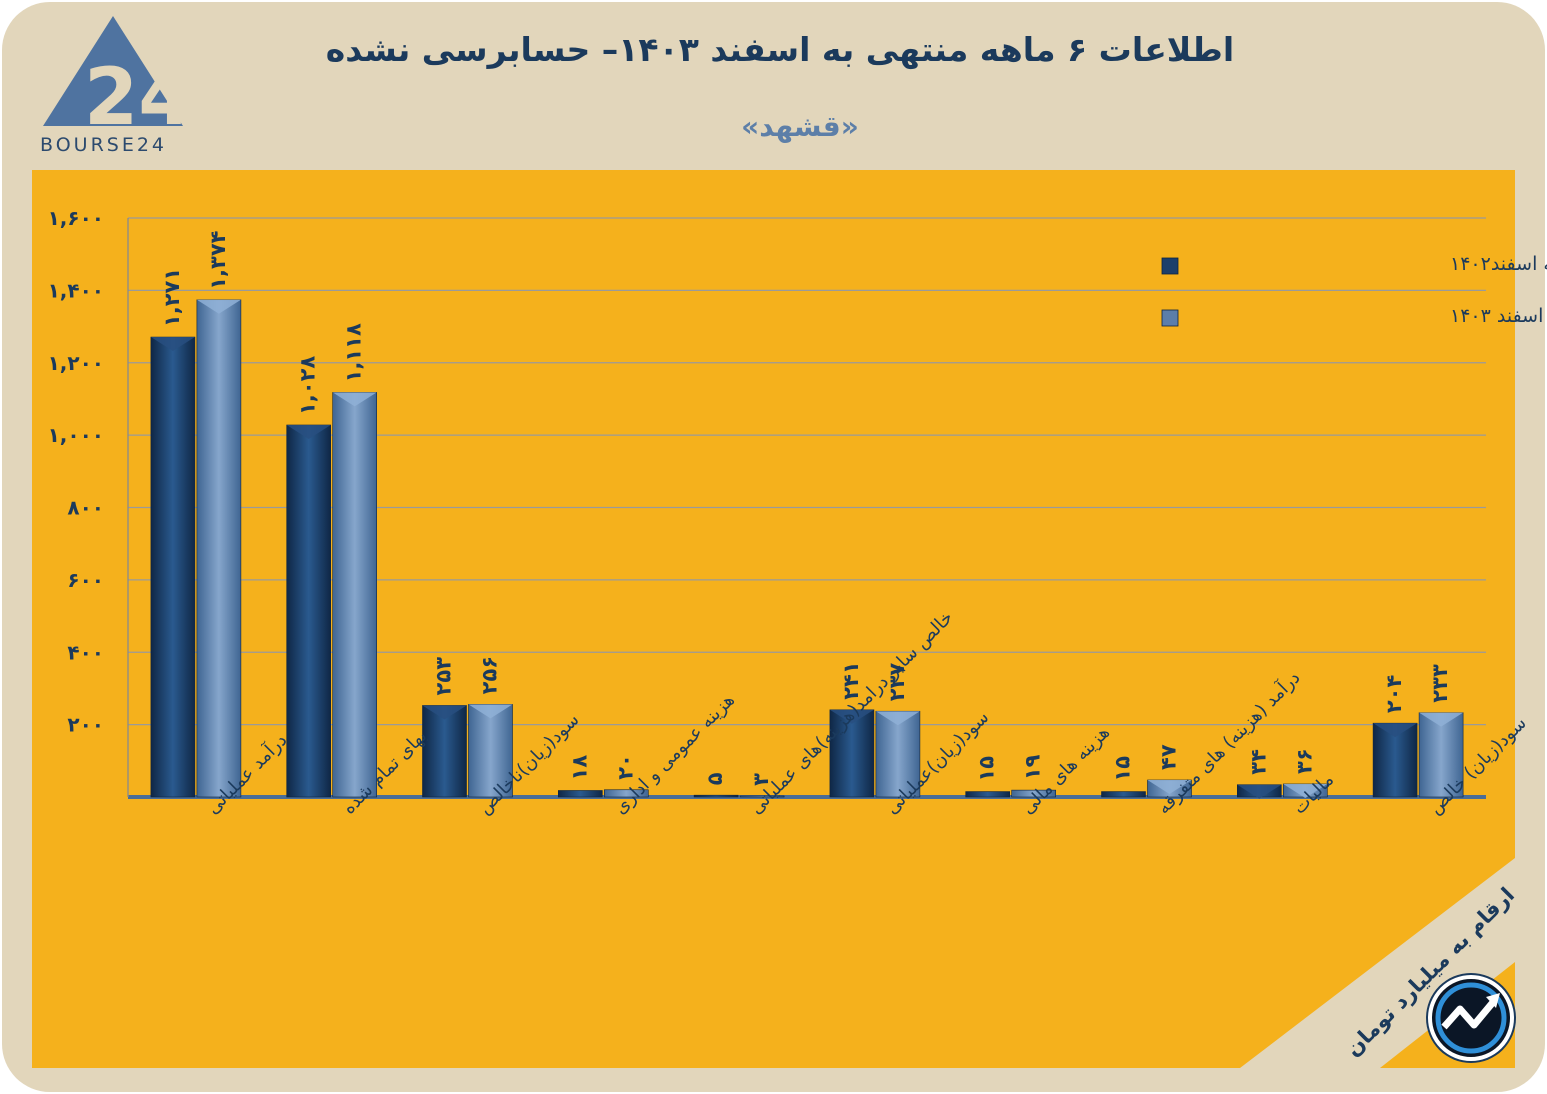 Image resolution: width=1547 pixels, height=1094 pixels. Describe the element at coordinates (76, 363) in the screenshot. I see `y-tick-label: ۱,۲۰۰` at that location.